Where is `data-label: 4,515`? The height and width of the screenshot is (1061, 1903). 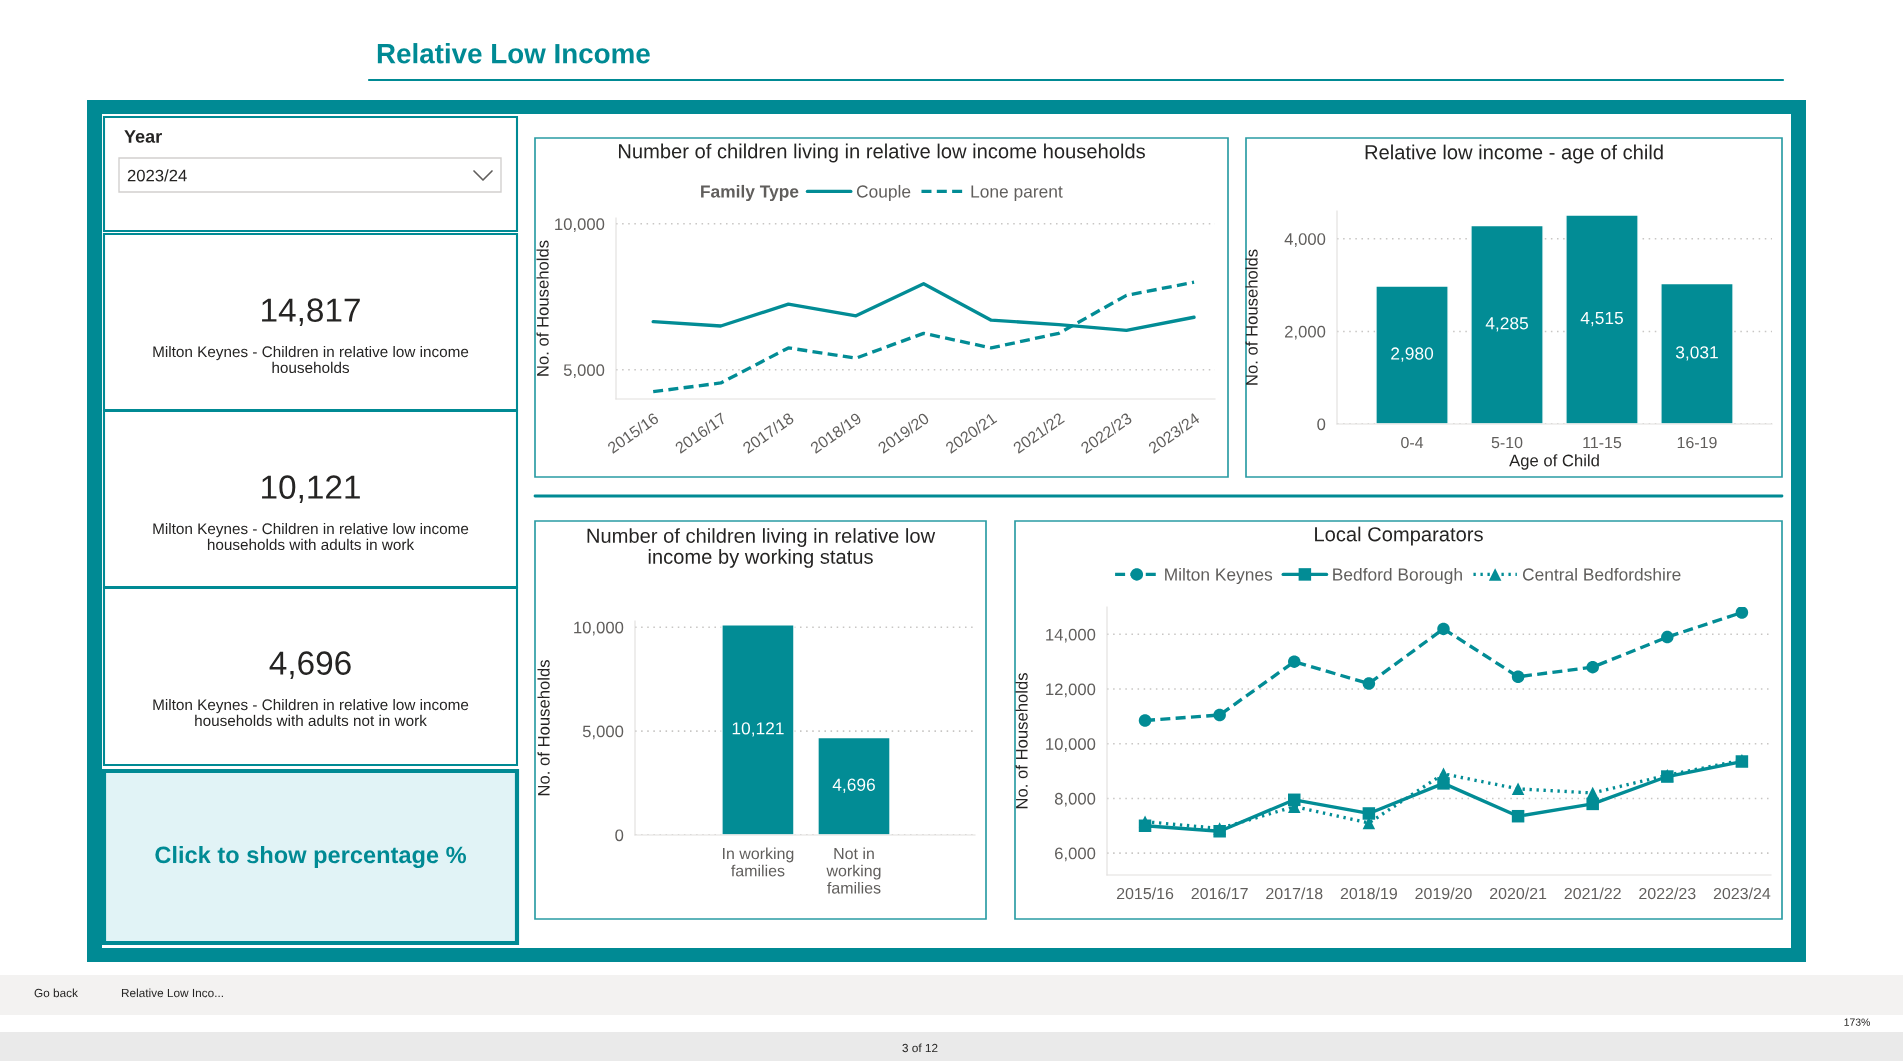 data-label: 4,515 is located at coordinates (1601, 319).